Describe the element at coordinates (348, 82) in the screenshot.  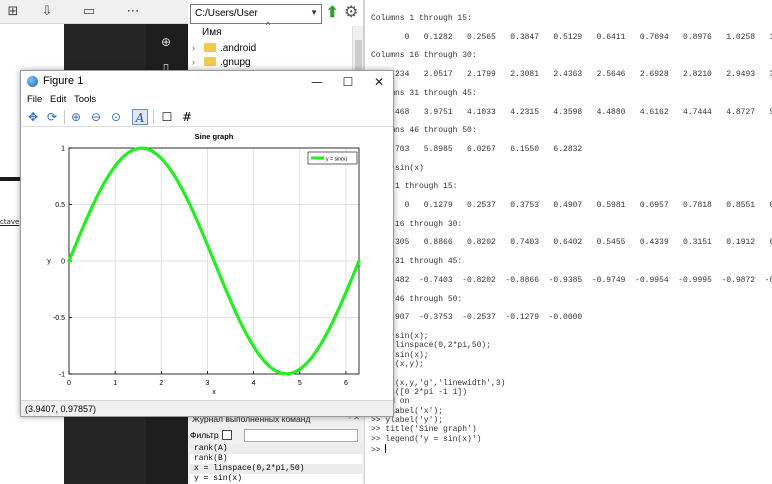
I see `maximize-button: ☐` at that location.